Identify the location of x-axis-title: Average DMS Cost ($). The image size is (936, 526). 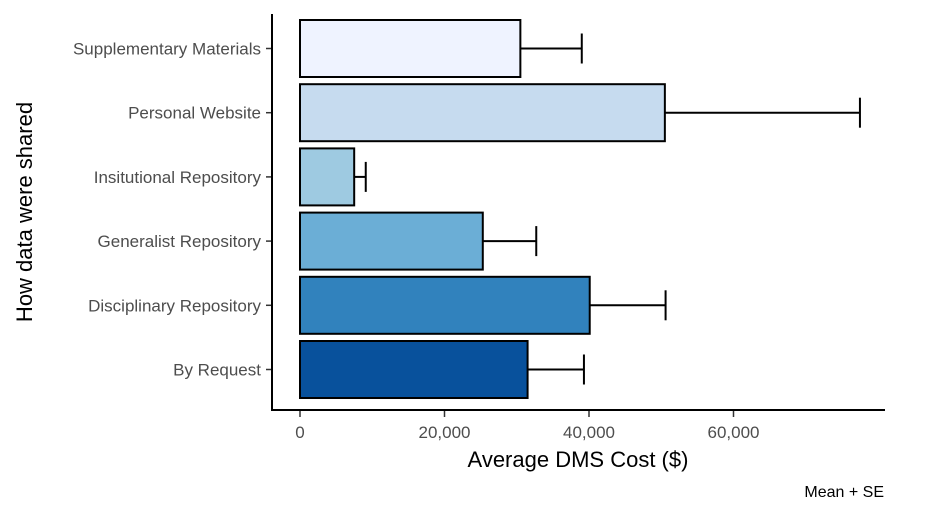
(578, 459).